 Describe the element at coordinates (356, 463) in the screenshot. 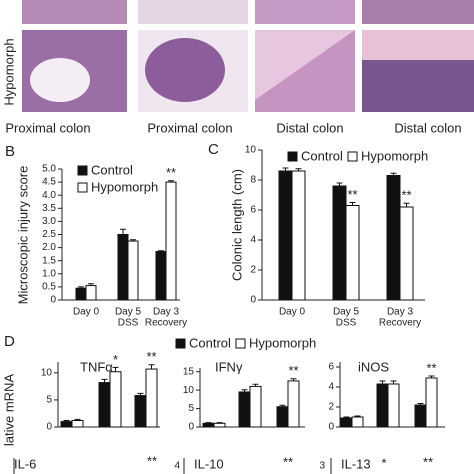

I see `chart-title: IL-13` at that location.